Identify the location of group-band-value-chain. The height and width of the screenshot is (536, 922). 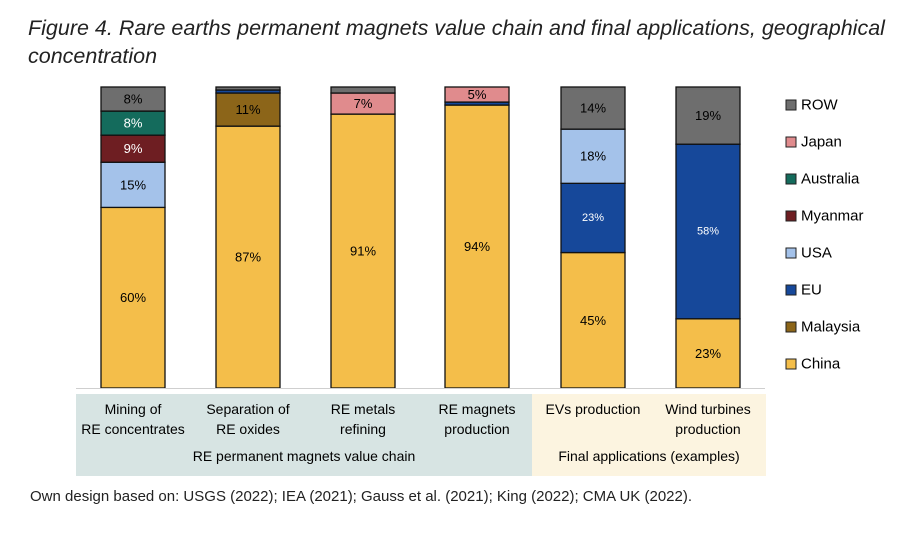
(304, 435).